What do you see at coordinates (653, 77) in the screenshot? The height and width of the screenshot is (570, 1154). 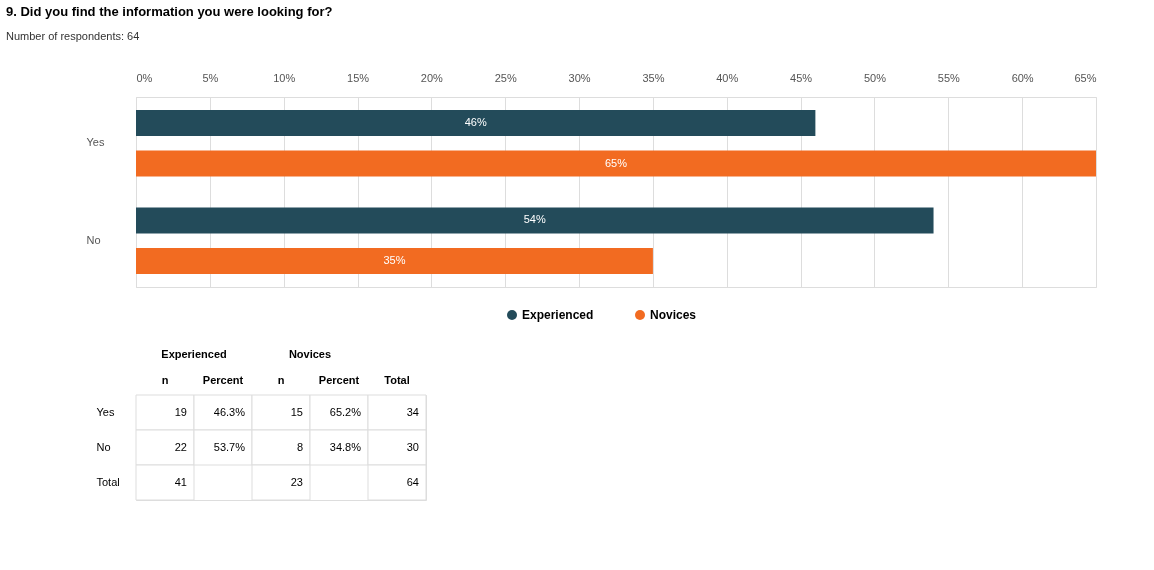 I see `x-tick-label: 35%` at bounding box center [653, 77].